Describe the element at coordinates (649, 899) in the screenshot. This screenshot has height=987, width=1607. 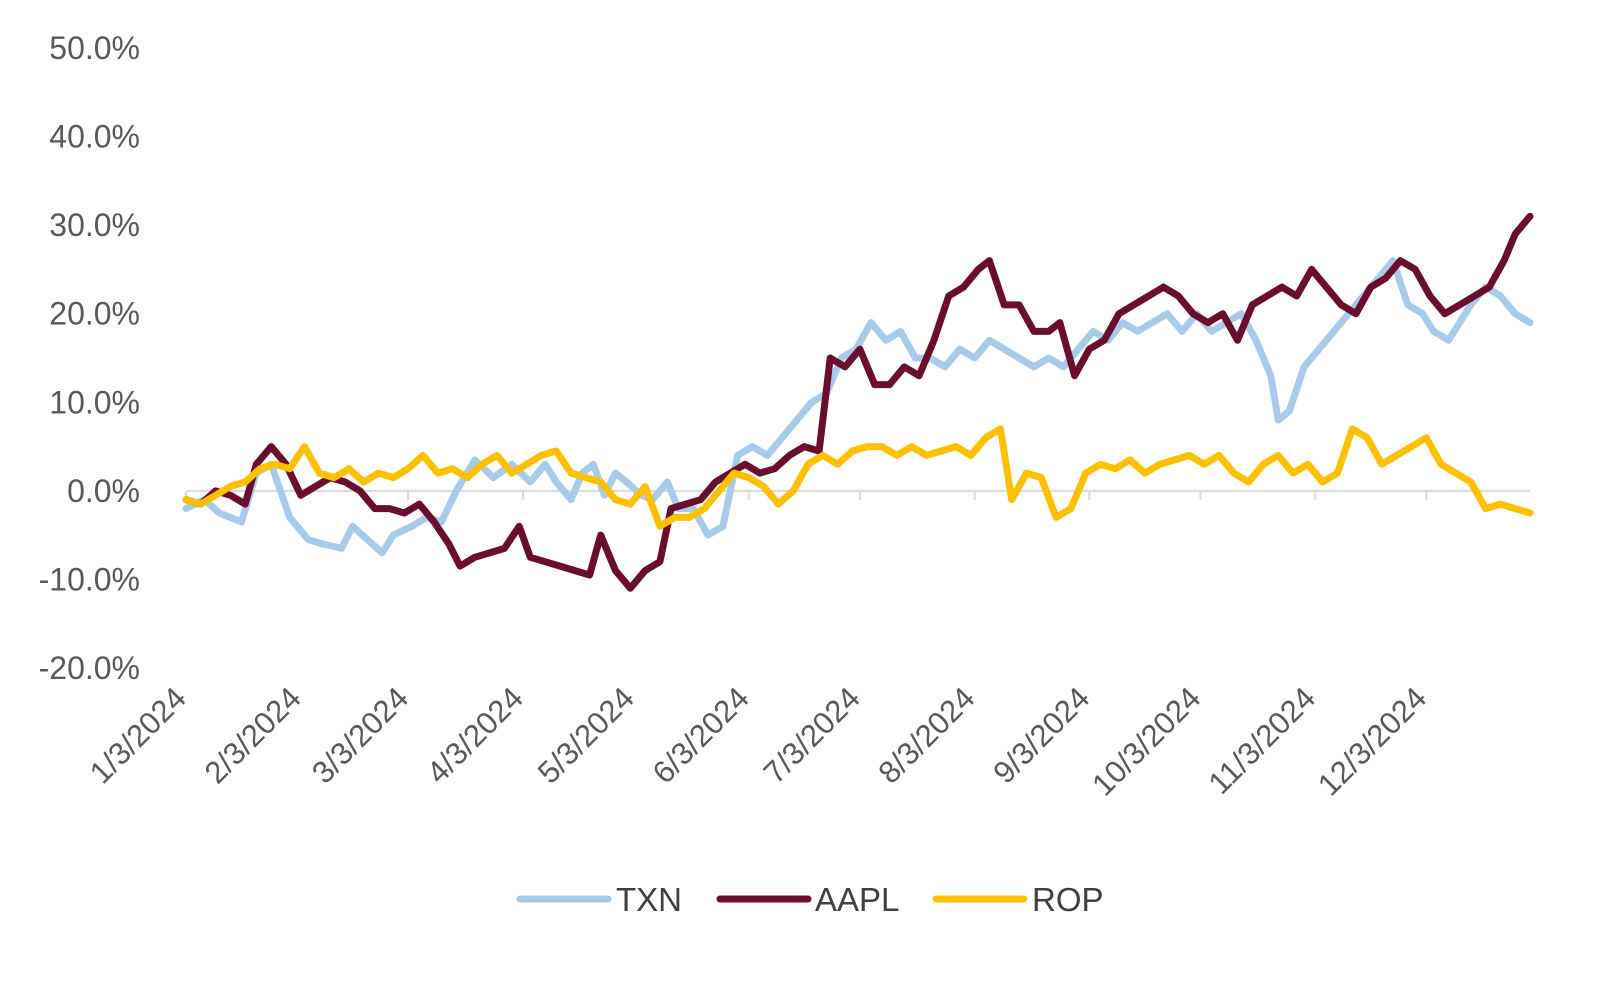
I see `legend-label: TXN` at that location.